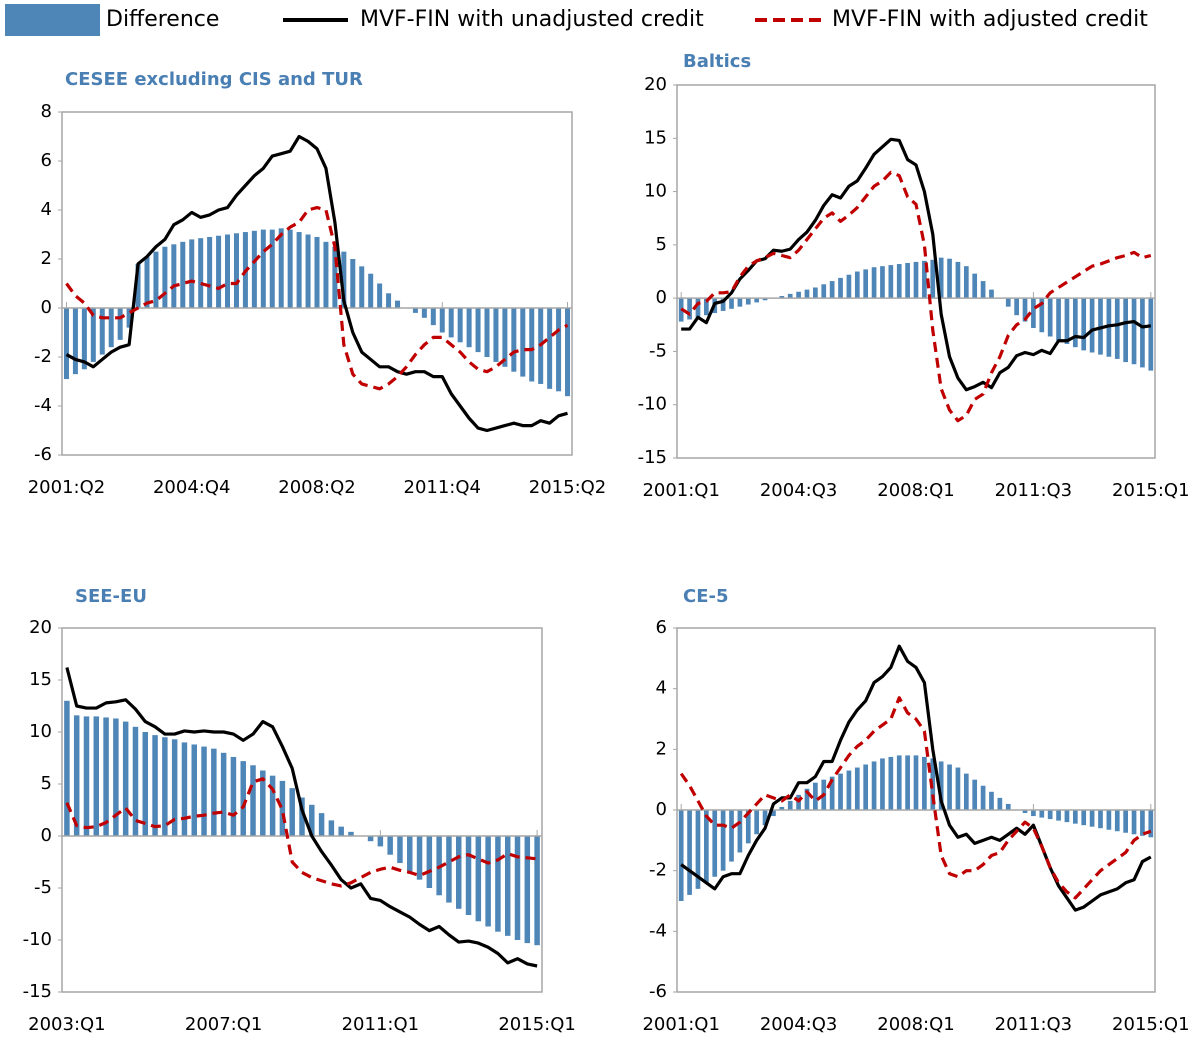  What do you see at coordinates (537, 1024) in the screenshot?
I see `x-tick-label: 2015:Q1` at bounding box center [537, 1024].